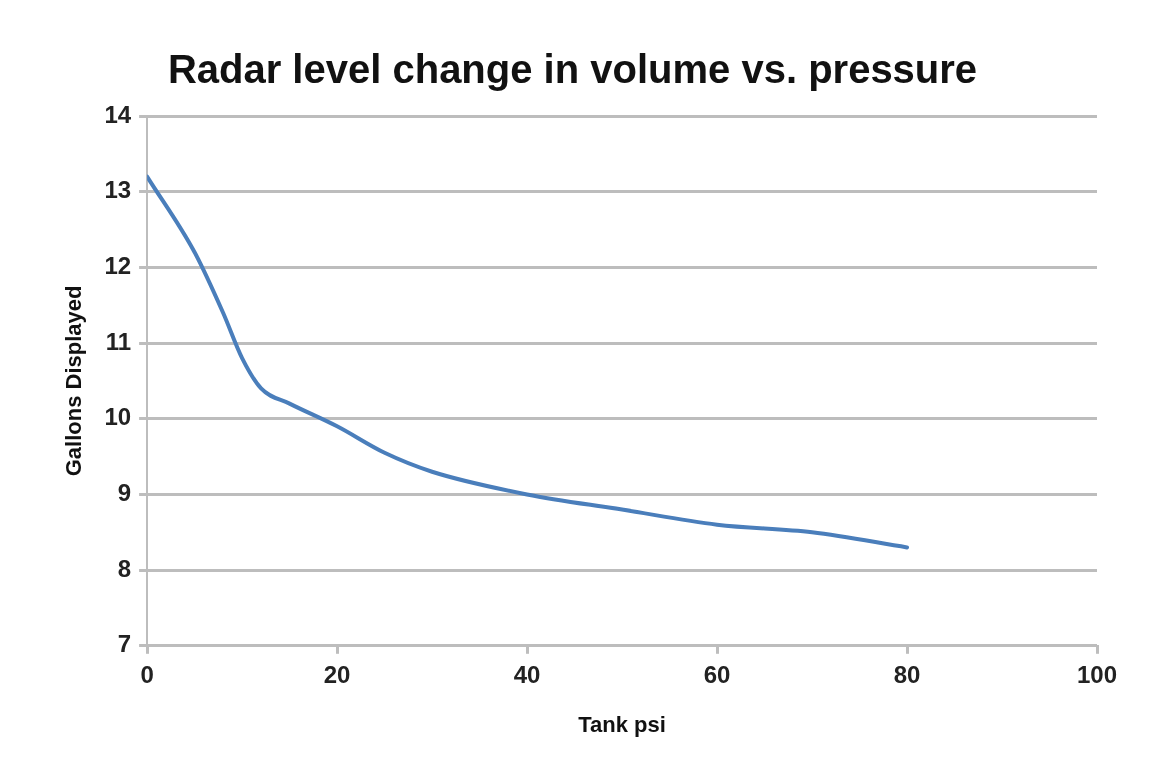 Image resolution: width=1175 pixels, height=775 pixels. Describe the element at coordinates (118, 417) in the screenshot. I see `y-tick-label: 10` at that location.